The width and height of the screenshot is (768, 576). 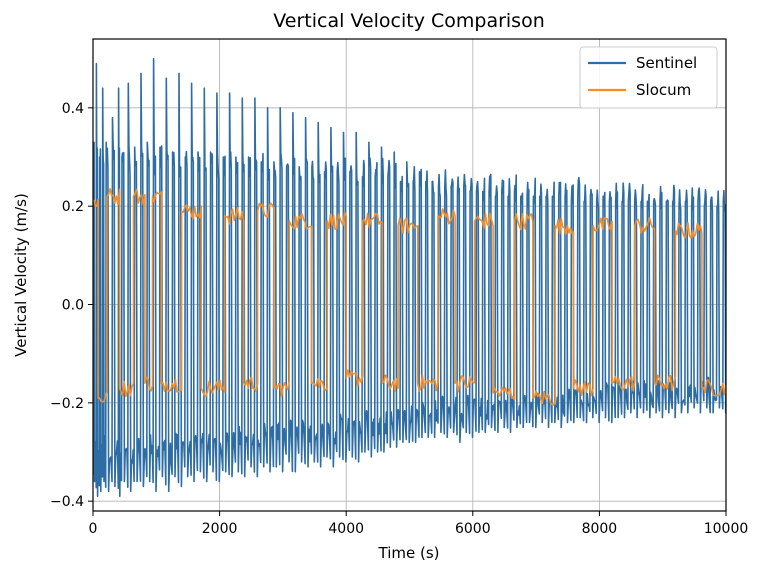 What do you see at coordinates (220, 529) in the screenshot?
I see `x-tick-label: 2000` at bounding box center [220, 529].